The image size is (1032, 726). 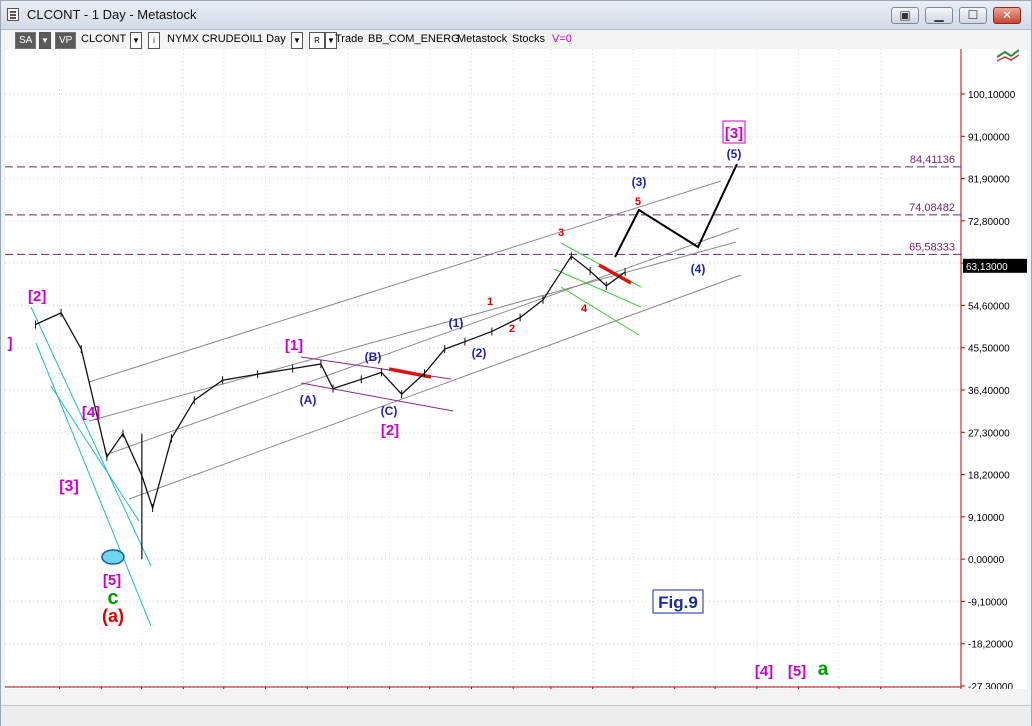 I want to click on y-tick-label: 36,40000, so click(x=989, y=391).